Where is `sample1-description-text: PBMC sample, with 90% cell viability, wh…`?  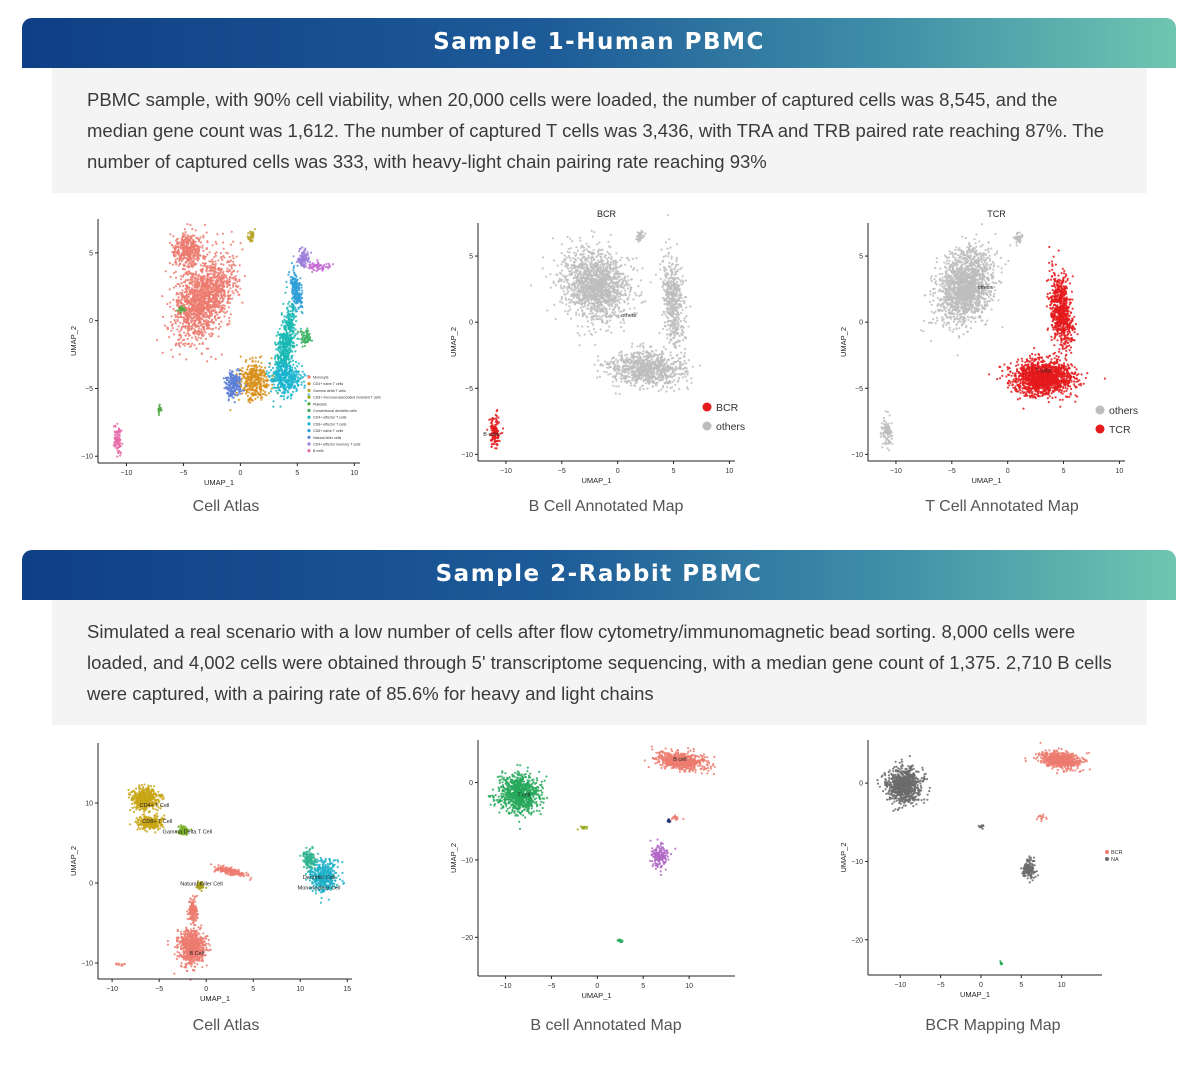
sample1-description-text: PBMC sample, with 90% cell viability, wh… is located at coordinates (596, 130).